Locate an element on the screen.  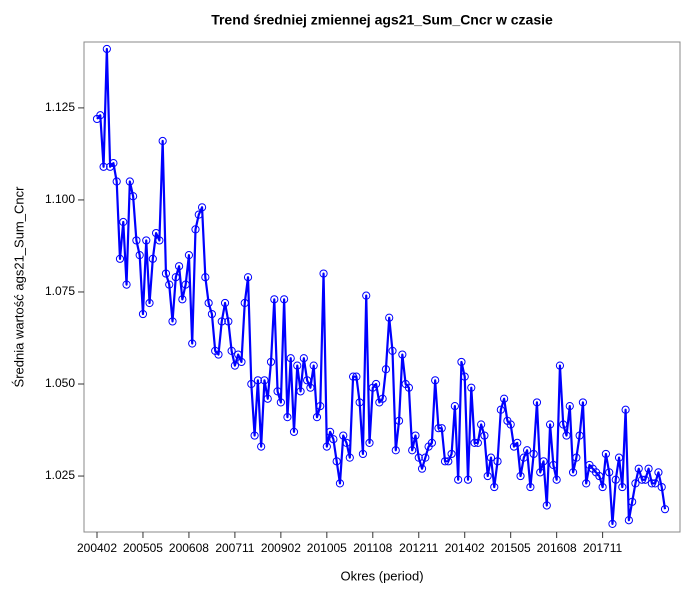
y-tick-label: 1.050 is located at coordinates (60, 383).